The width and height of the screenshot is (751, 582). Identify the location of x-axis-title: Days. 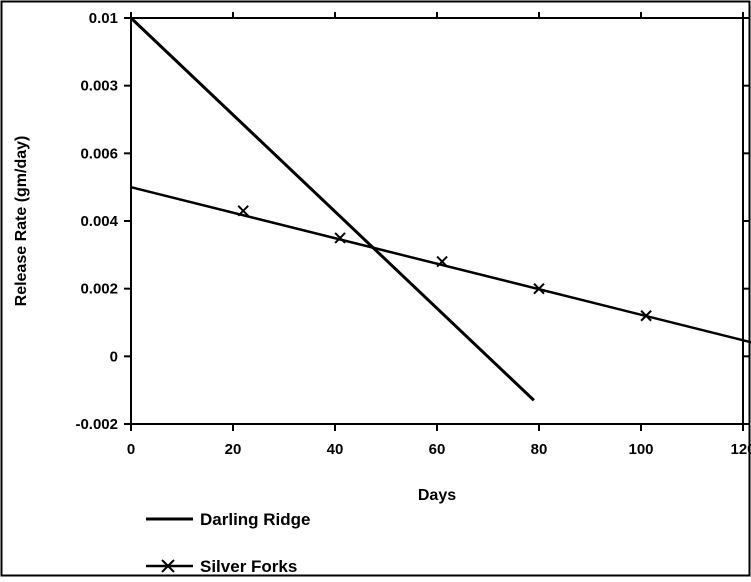
(437, 495).